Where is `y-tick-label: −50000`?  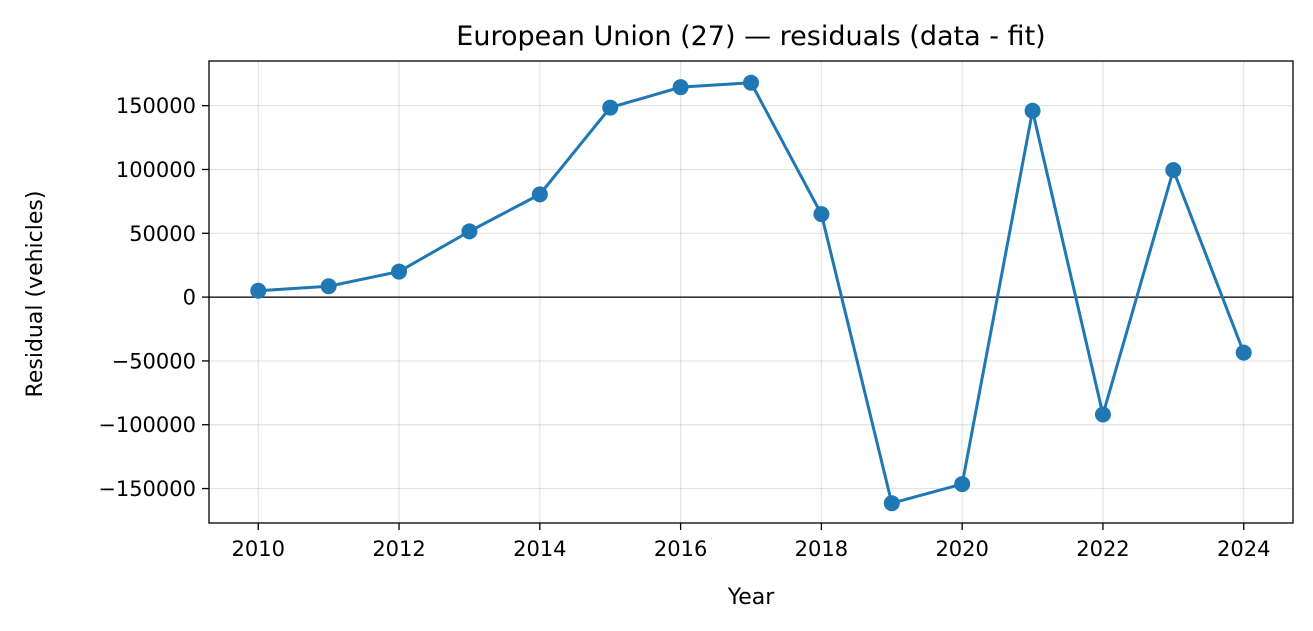
y-tick-label: −50000 is located at coordinates (154, 361).